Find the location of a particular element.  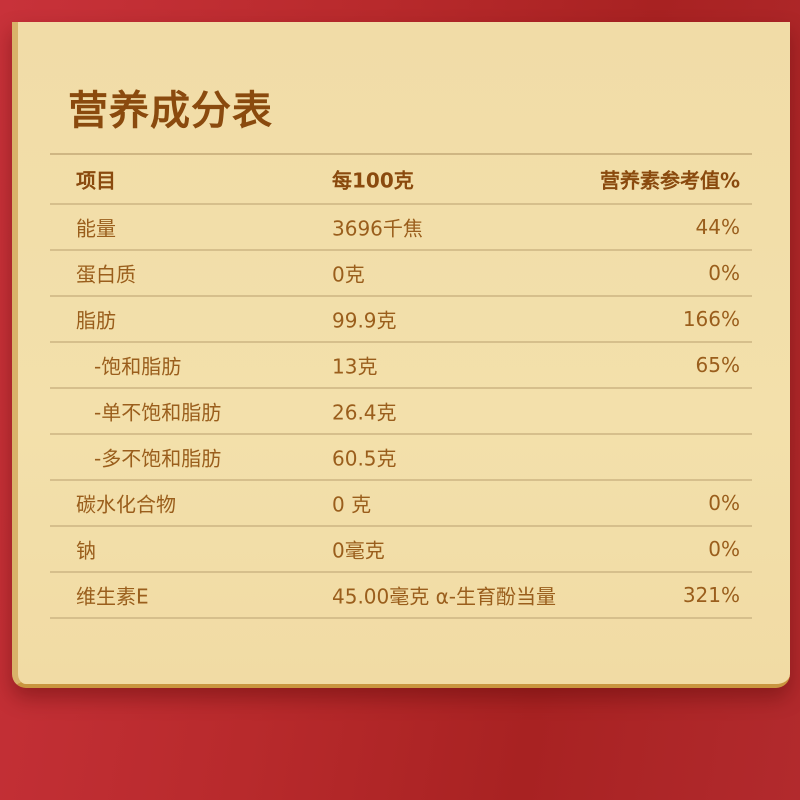

row-per100g: 3696千焦 is located at coordinates (377, 228).